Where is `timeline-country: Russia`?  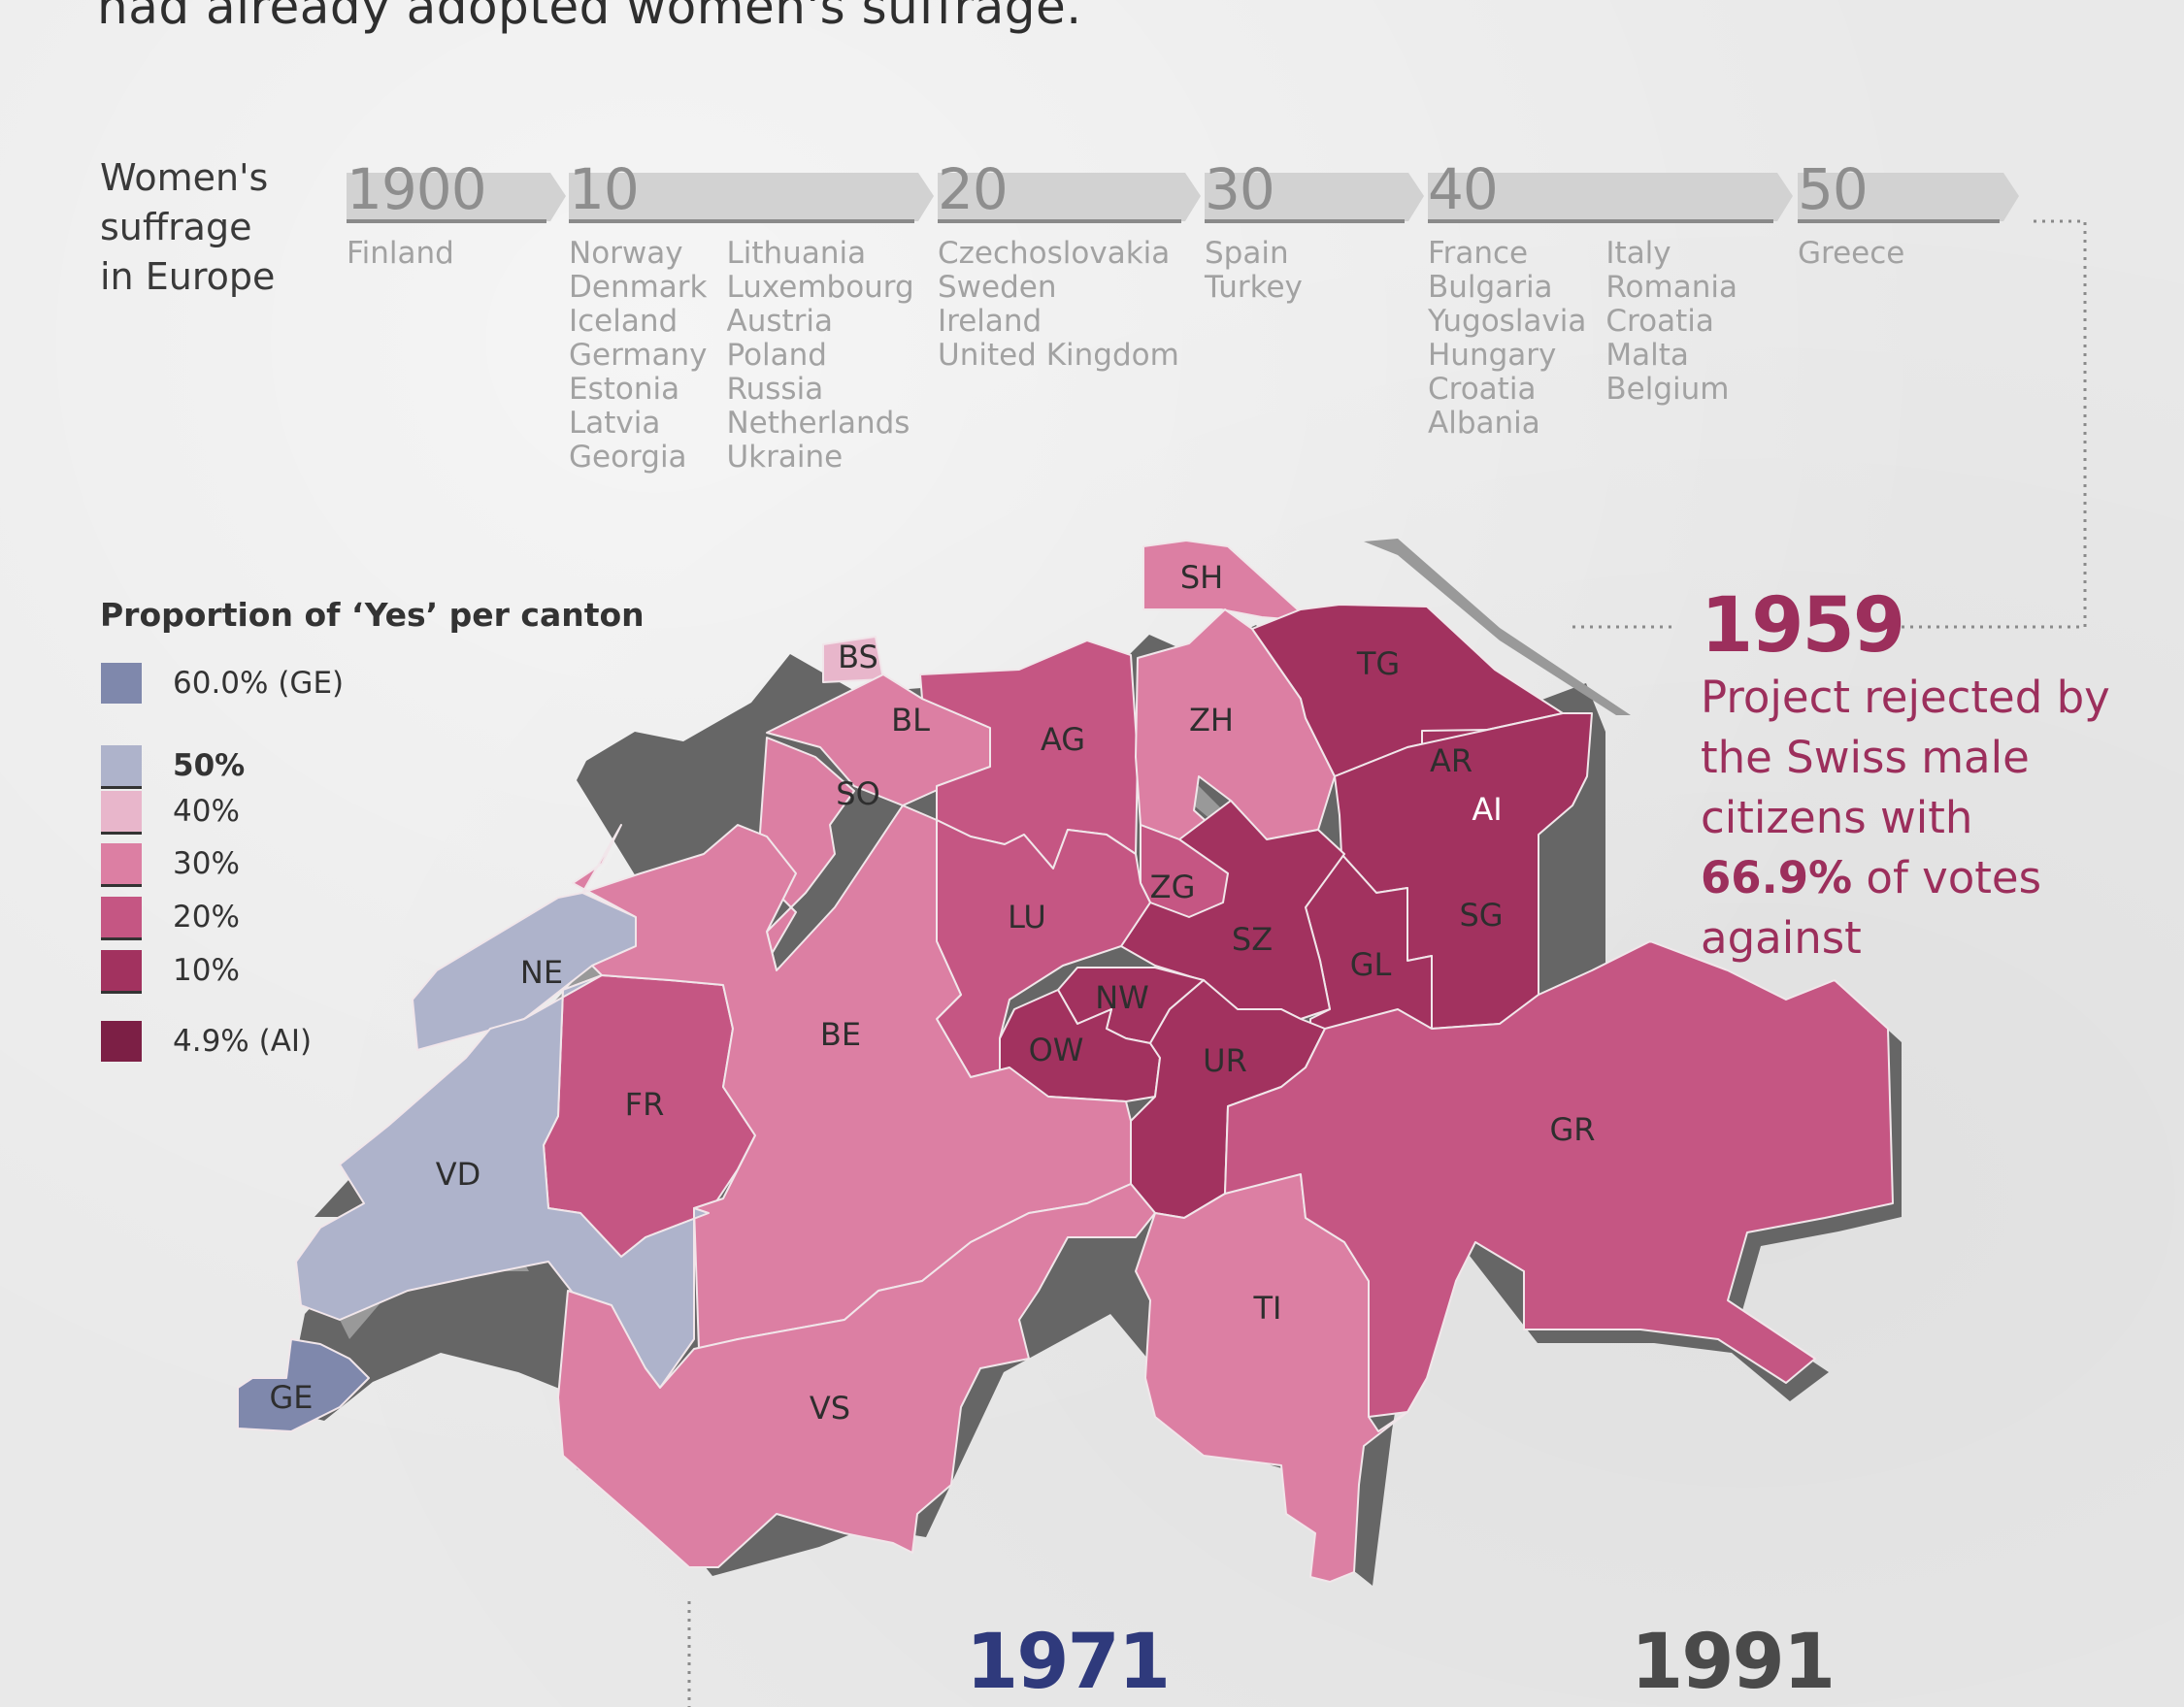
timeline-country: Russia is located at coordinates (775, 389).